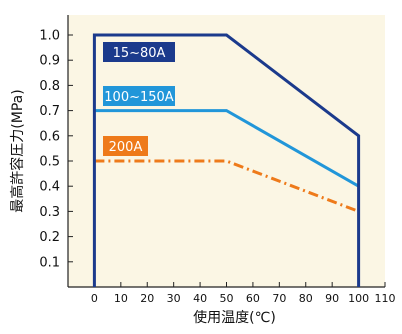  I want to click on y-tick-label: 0.2, so click(49, 237).